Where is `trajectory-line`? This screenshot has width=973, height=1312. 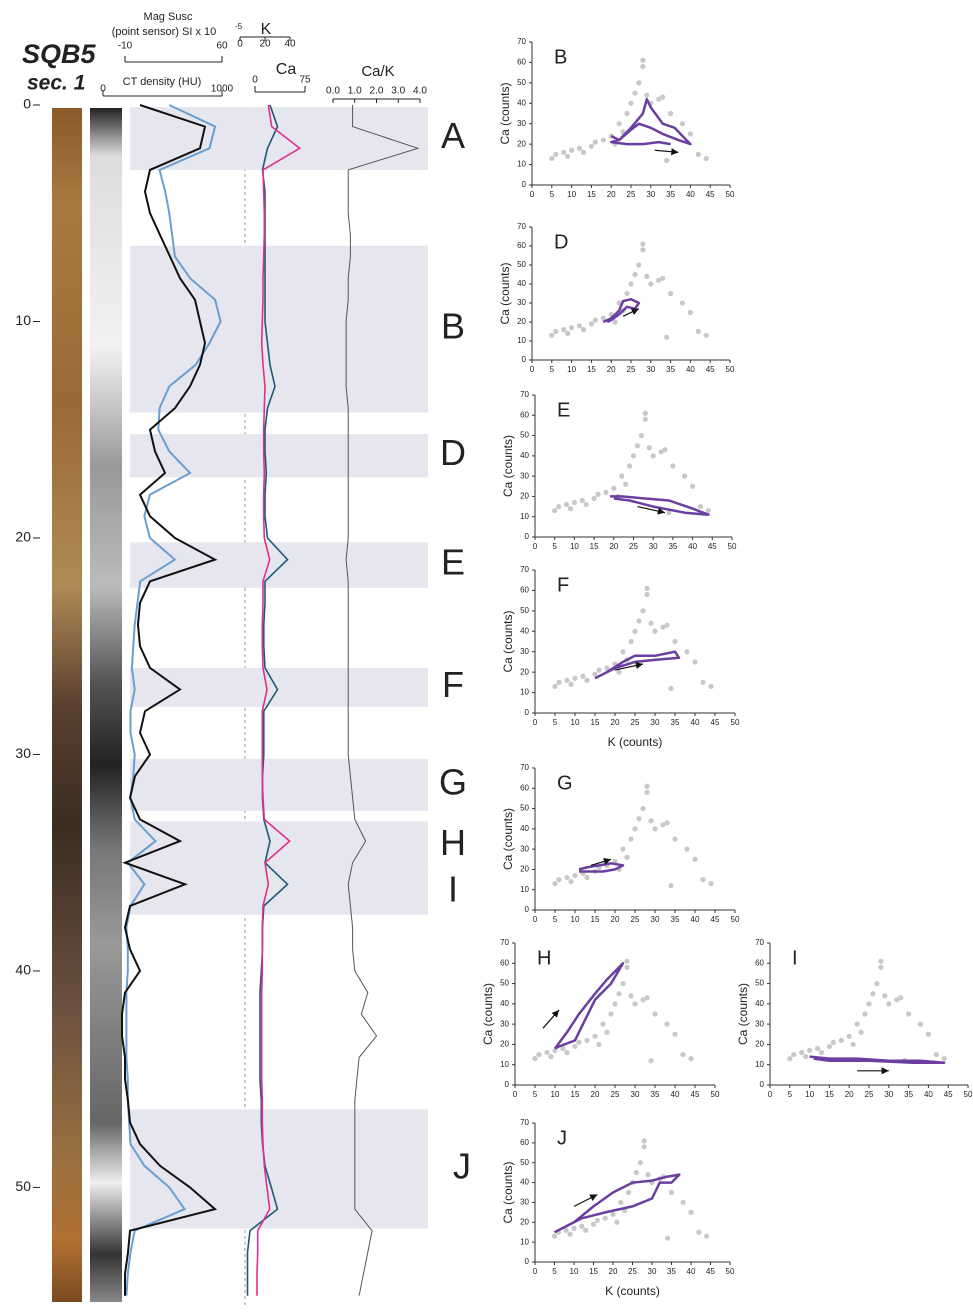
trajectory-line is located at coordinates (589, 1006).